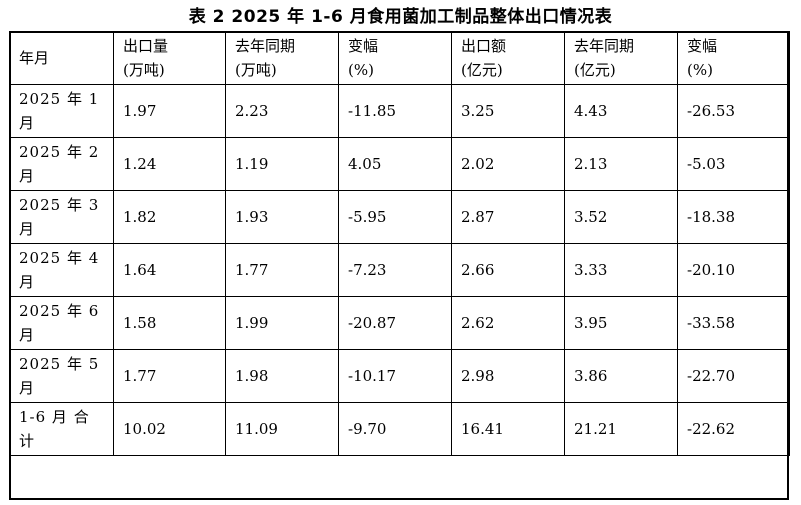 This screenshot has width=801, height=505. Describe the element at coordinates (61, 111) in the screenshot. I see `cell-period: 2025 年 1 月` at that location.